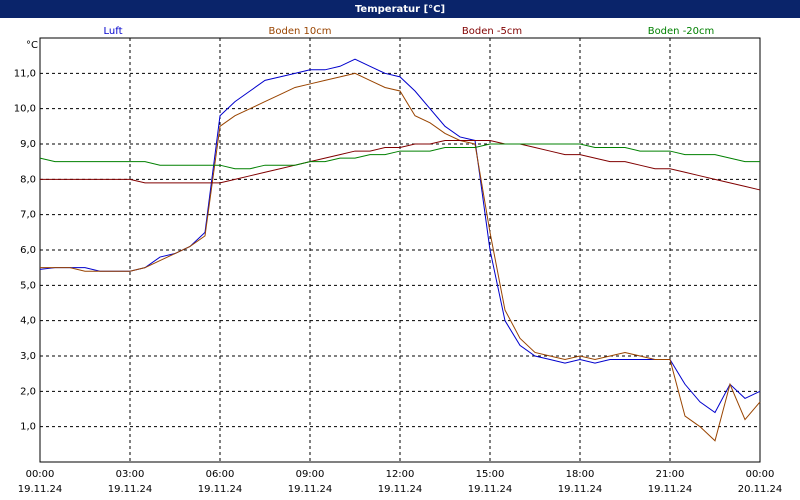 This screenshot has width=800, height=500. What do you see at coordinates (32, 45) in the screenshot?
I see `y-unit: °C` at bounding box center [32, 45].